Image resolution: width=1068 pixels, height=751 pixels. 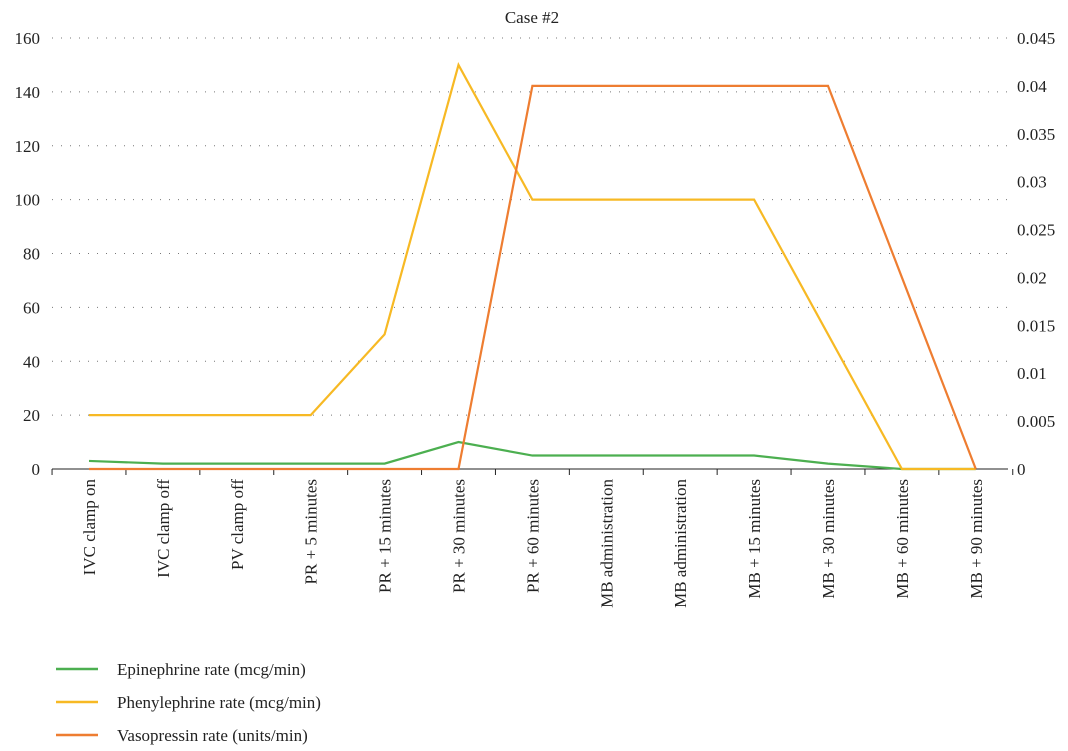 What do you see at coordinates (459, 536) in the screenshot?
I see `x-category-label: PR + 30 minutes` at bounding box center [459, 536].